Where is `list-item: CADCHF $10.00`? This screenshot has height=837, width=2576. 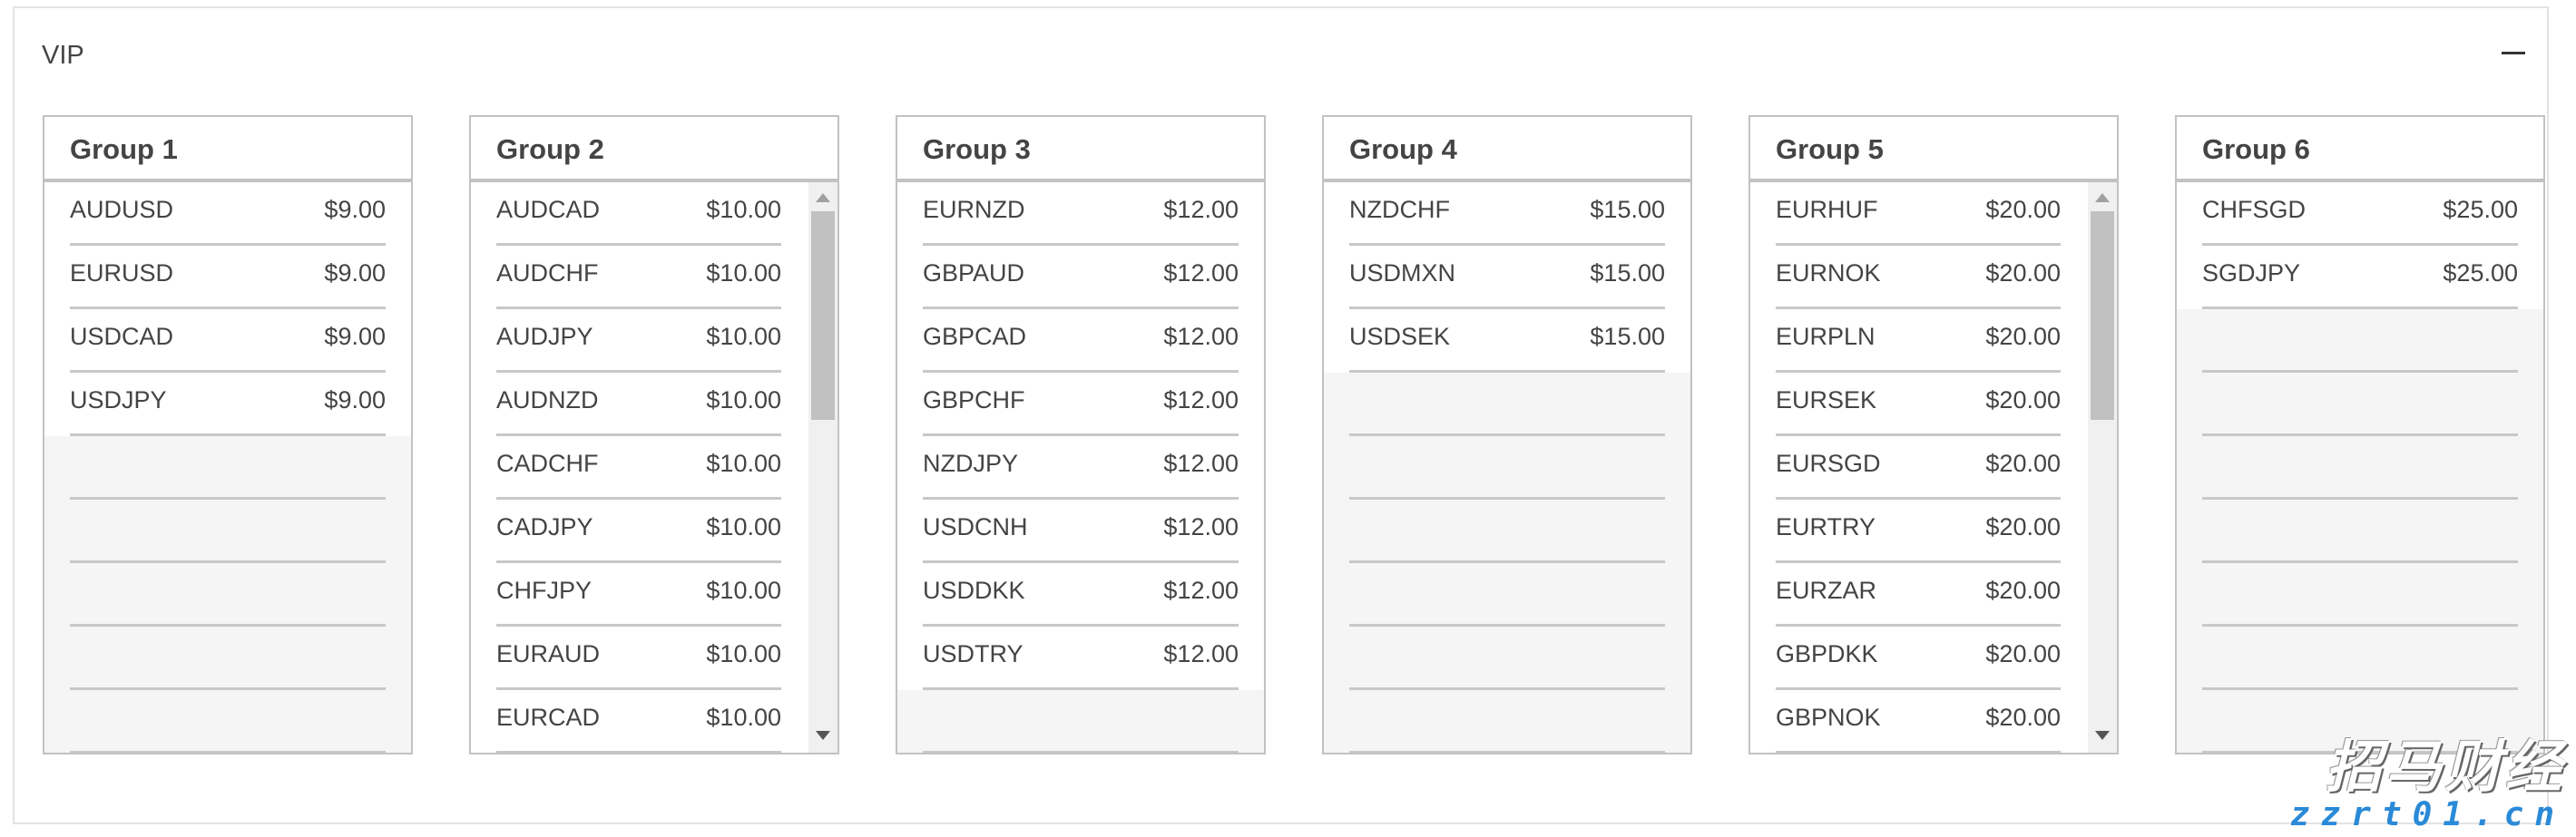 list-item: CADCHF $10.00 is located at coordinates (654, 468).